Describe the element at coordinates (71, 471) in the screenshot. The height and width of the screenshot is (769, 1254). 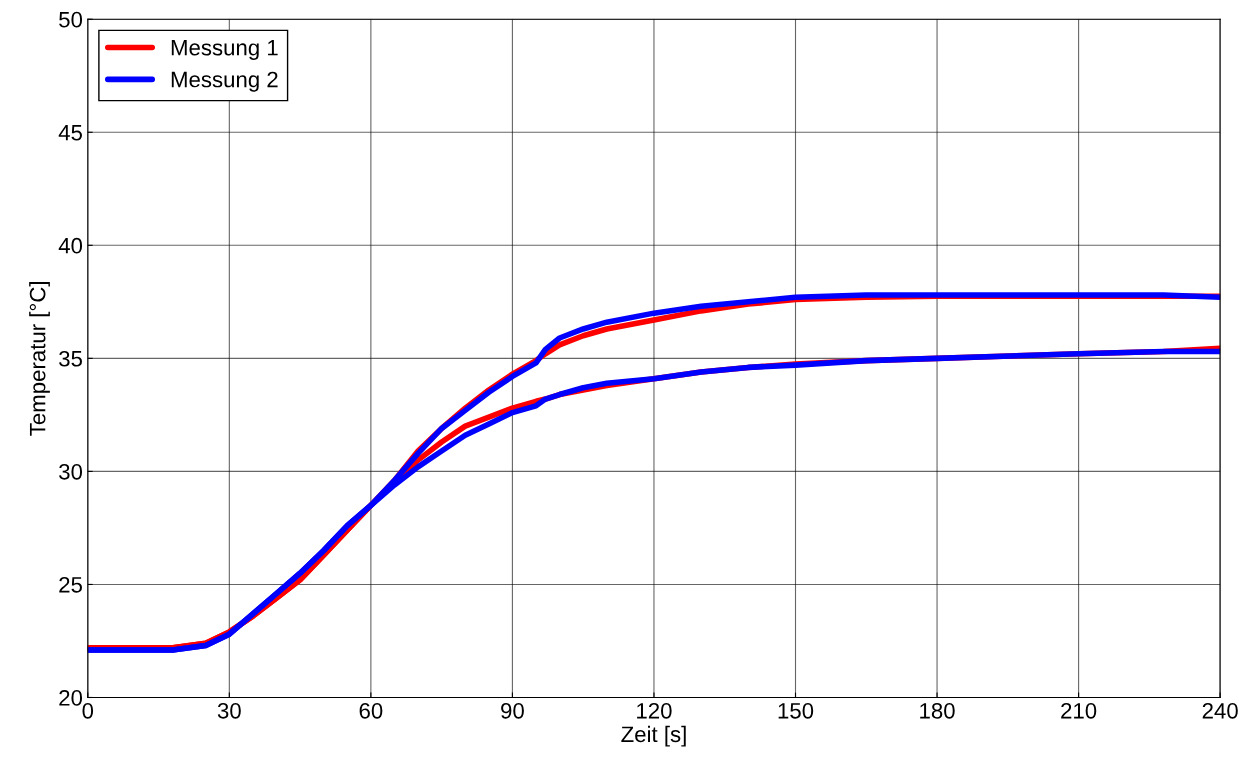
I see `y-tick-label: 30` at that location.